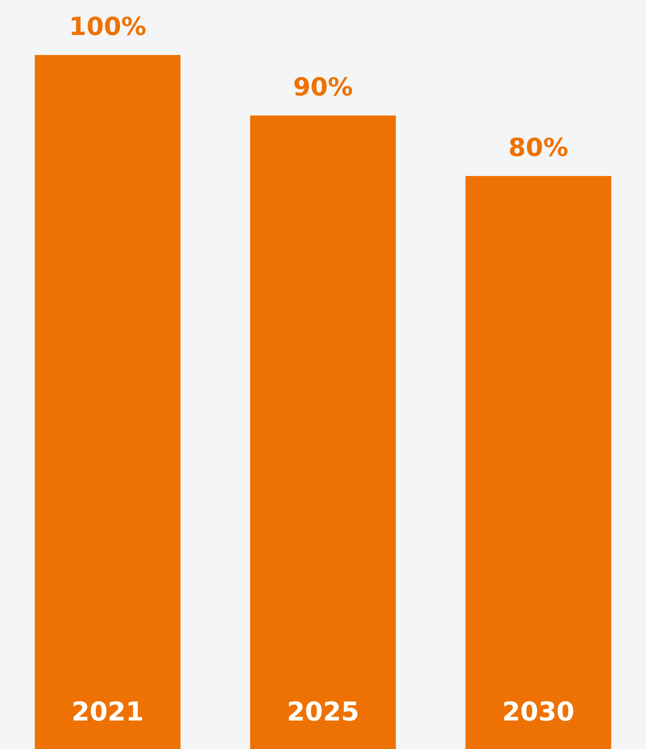  What do you see at coordinates (538, 147) in the screenshot?
I see `data-label: 80%` at bounding box center [538, 147].